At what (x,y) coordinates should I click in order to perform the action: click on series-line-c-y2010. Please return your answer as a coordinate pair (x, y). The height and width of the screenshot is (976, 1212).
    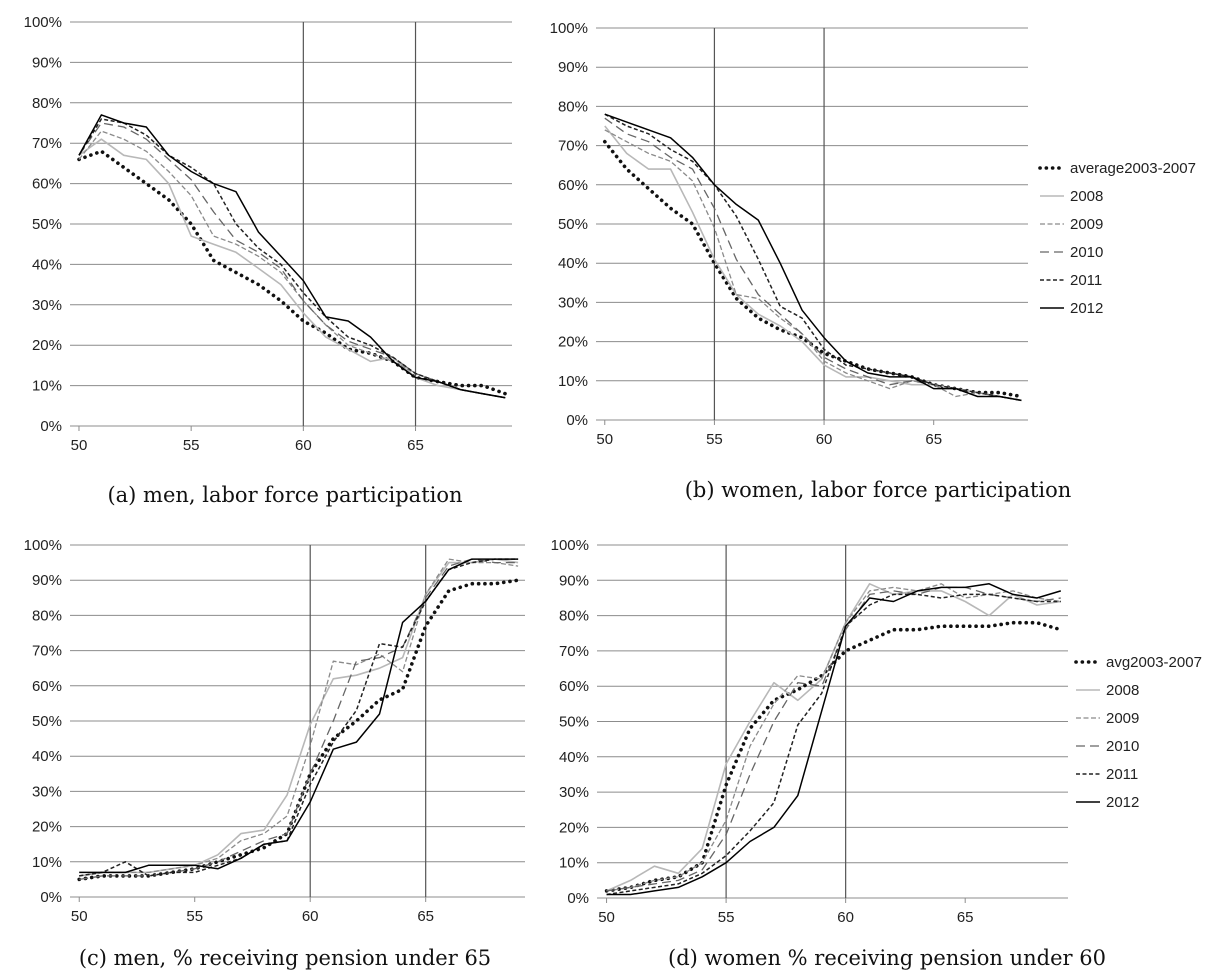
    Looking at the image, I should click on (299, 719).